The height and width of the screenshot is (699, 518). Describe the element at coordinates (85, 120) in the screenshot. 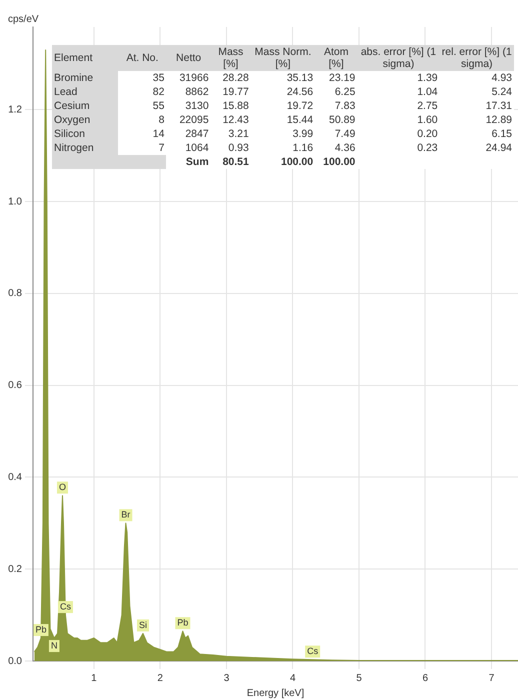

I see `annotation: Oxygen` at that location.